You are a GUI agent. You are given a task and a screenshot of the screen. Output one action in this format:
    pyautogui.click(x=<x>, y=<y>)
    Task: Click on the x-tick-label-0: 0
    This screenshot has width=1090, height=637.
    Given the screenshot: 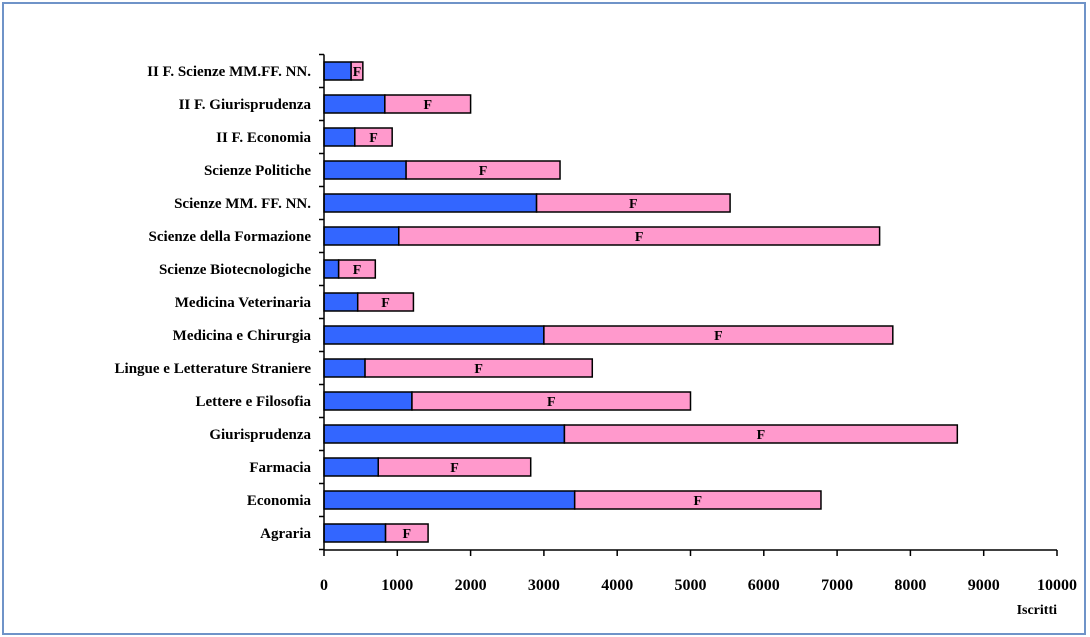 What is the action you would take?
    pyautogui.click(x=324, y=585)
    